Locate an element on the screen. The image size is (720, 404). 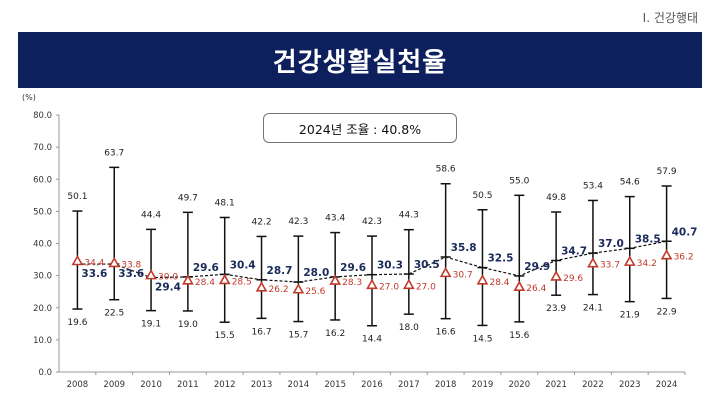
max-label: 44.4 is located at coordinates (151, 215).